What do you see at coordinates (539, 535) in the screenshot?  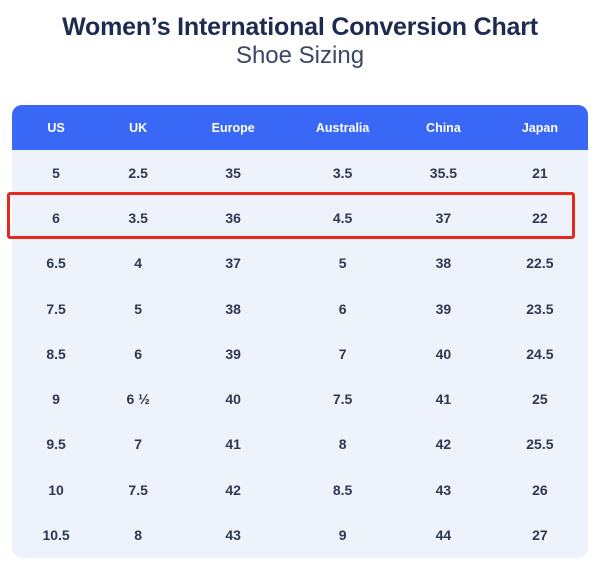 I see `size-cell: 27` at bounding box center [539, 535].